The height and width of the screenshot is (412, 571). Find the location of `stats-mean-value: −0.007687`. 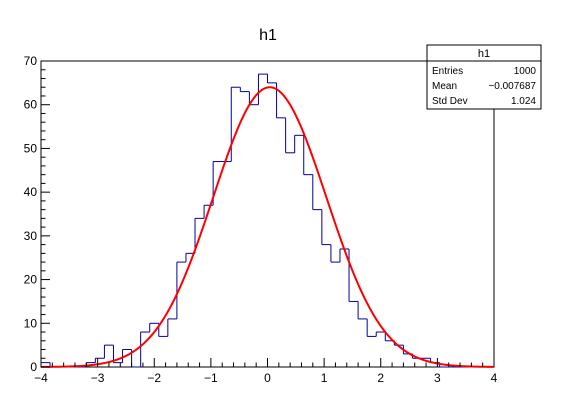

stats-mean-value: −0.007687 is located at coordinates (512, 86).